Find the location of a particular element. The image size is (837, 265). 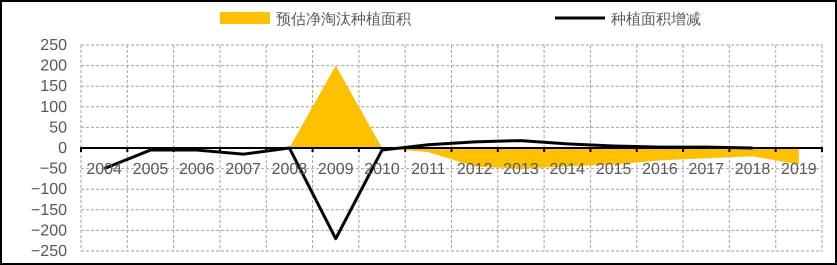

x-tick-label: 2016 is located at coordinates (660, 169).